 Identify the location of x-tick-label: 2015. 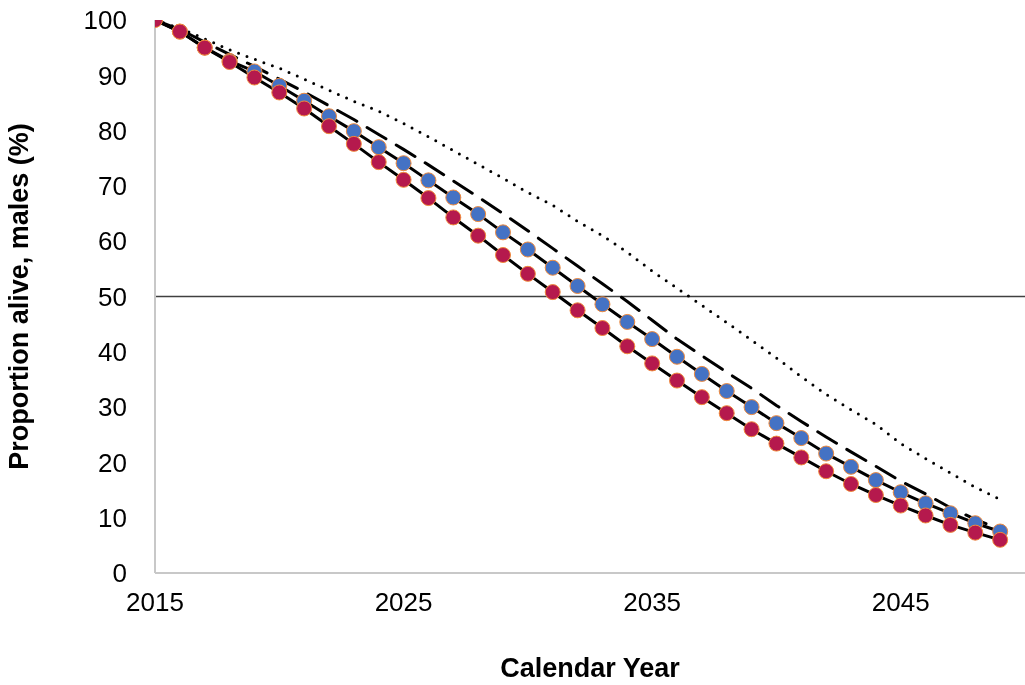
(155, 602).